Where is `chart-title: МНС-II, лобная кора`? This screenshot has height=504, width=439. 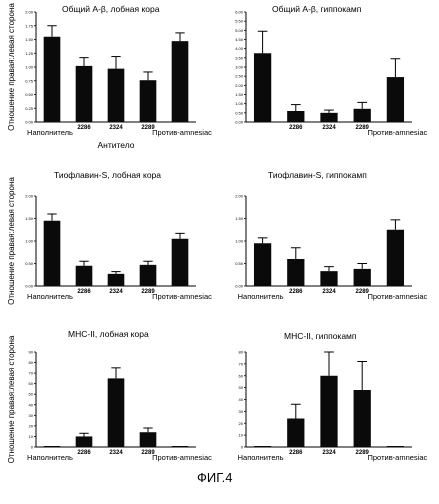
chart-title: МНС-II, лобная кора is located at coordinates (108, 334).